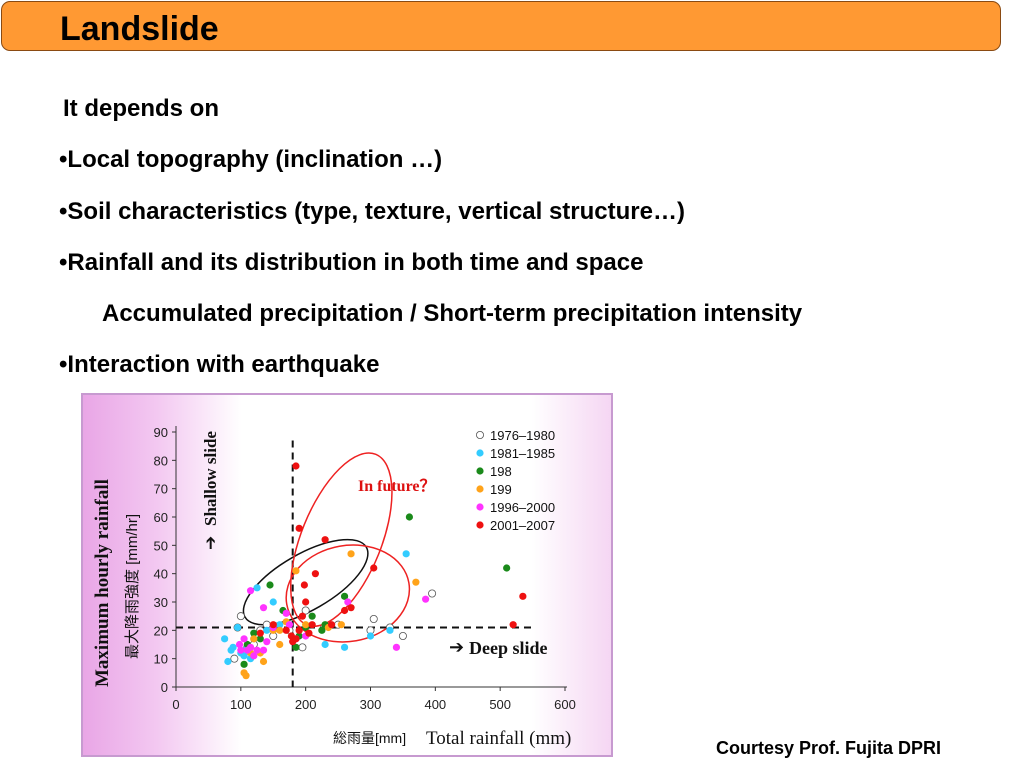 Image resolution: width=1024 pixels, height=768 pixels. What do you see at coordinates (456, 647) in the screenshot?
I see `right-arrow-icon: ➔` at bounding box center [456, 647].